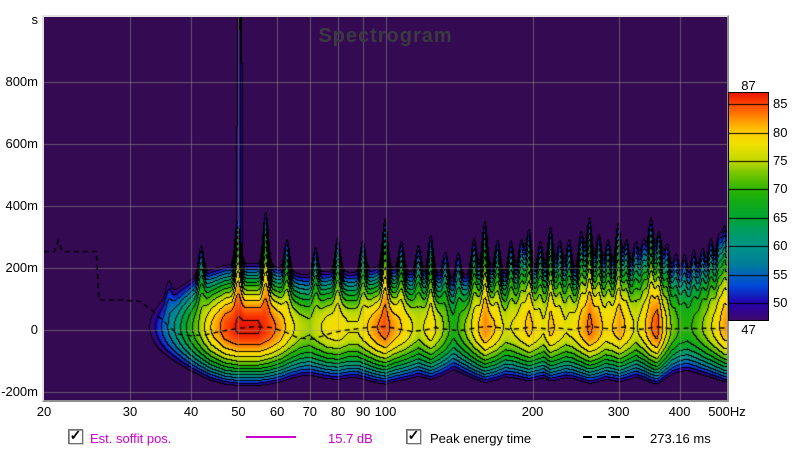  What do you see at coordinates (21, 206) in the screenshot?
I see `y-tick-label: 400m` at bounding box center [21, 206].